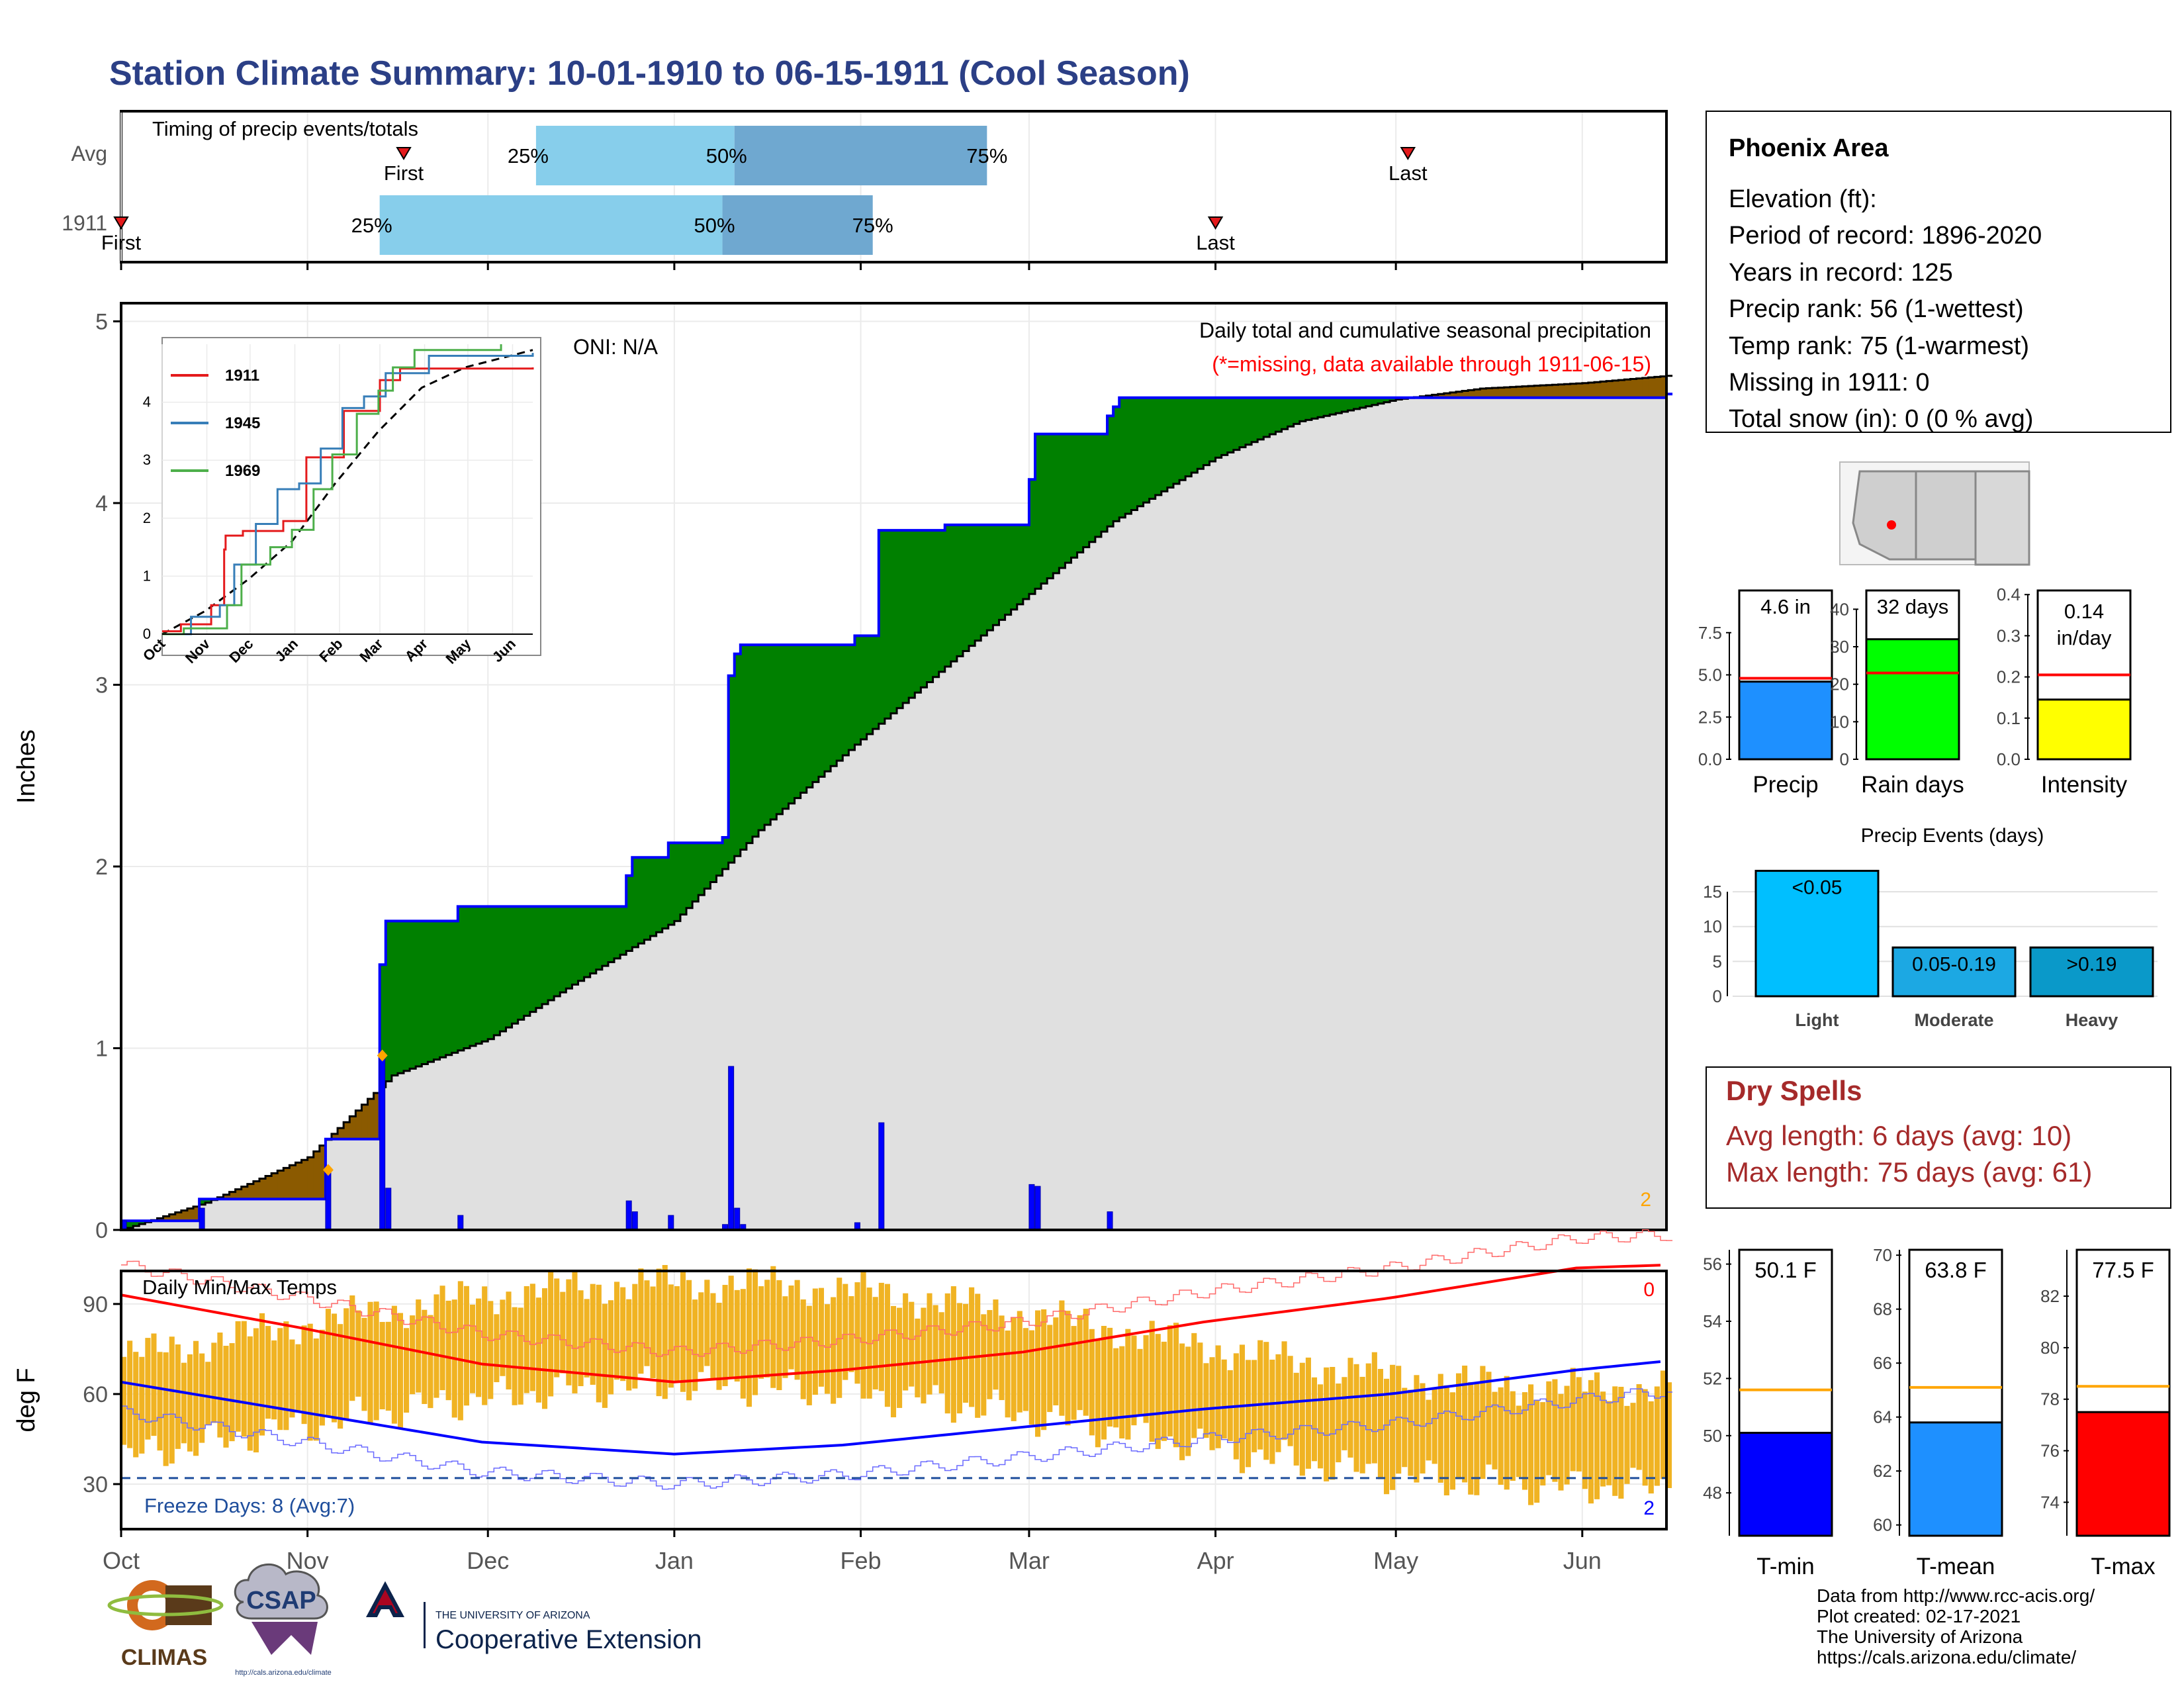  I want to click on inset-ytick-label: 1, so click(147, 575).